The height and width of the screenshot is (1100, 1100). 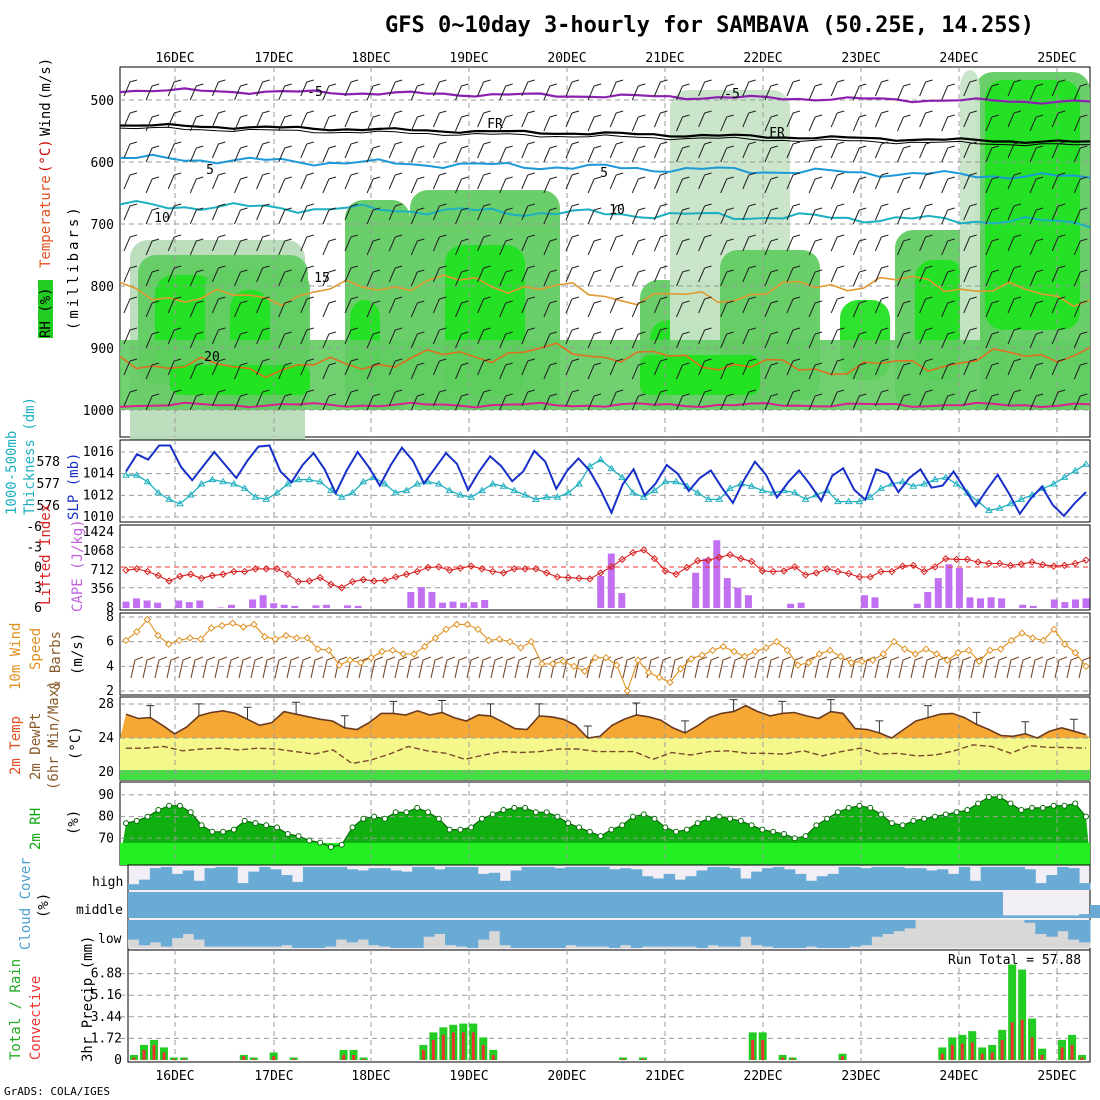 I want to click on temp-base-band, so click(x=605, y=775).